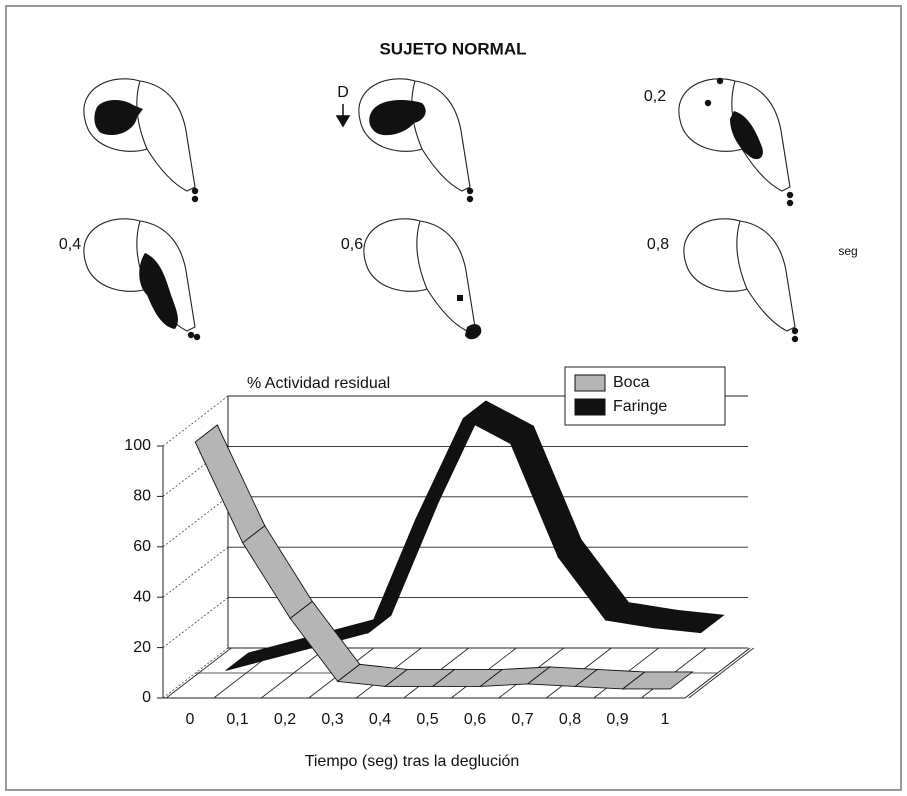 Image resolution: width=907 pixels, height=796 pixels. What do you see at coordinates (380, 719) in the screenshot?
I see `x-tick-label: 0,4` at bounding box center [380, 719].